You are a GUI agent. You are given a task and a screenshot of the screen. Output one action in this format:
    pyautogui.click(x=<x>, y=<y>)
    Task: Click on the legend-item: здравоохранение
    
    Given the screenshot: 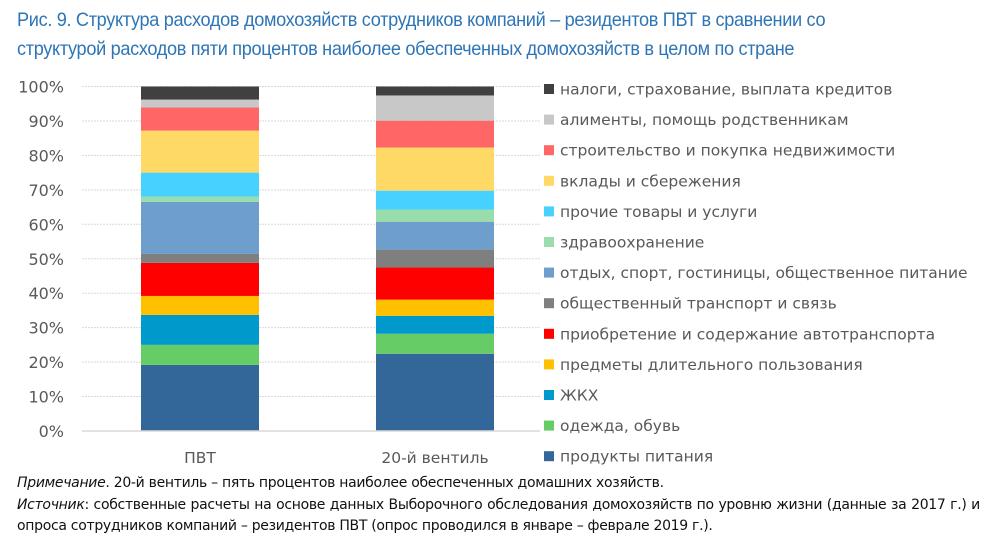 What is the action you would take?
    pyautogui.click(x=624, y=243)
    